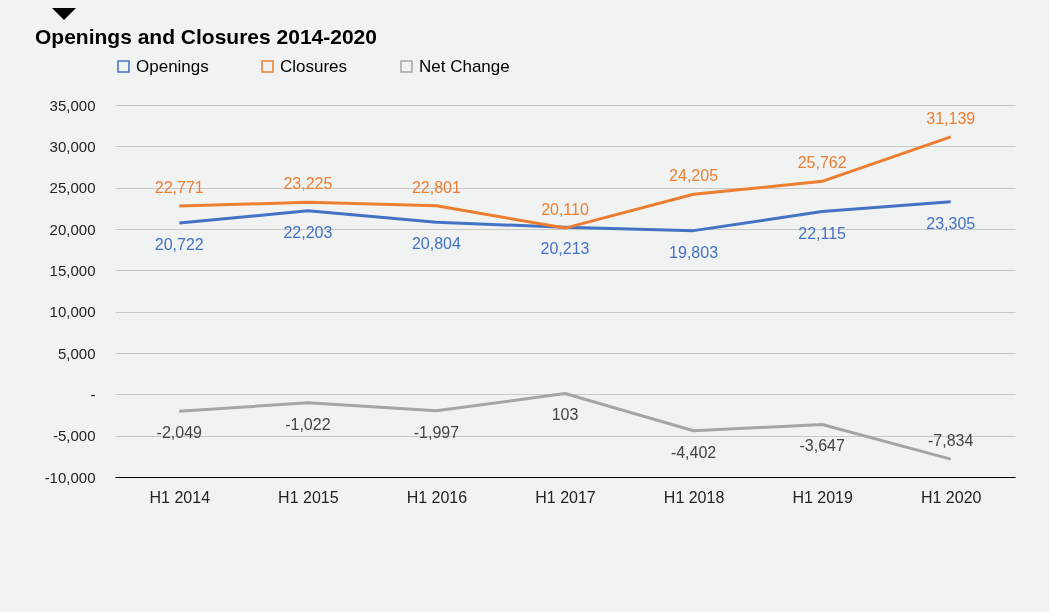  Describe the element at coordinates (179, 433) in the screenshot. I see `data-label: -2,049` at that location.